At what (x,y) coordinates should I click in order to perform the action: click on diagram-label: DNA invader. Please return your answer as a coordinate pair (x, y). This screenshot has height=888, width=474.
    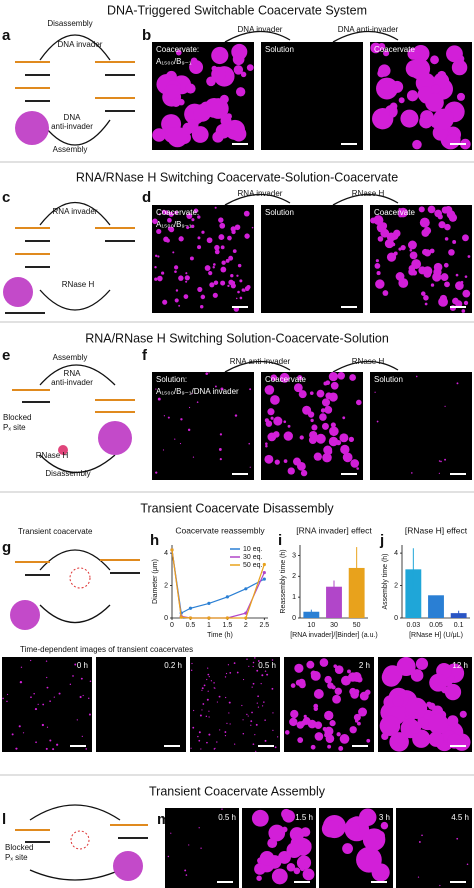
    Looking at the image, I should click on (80, 44).